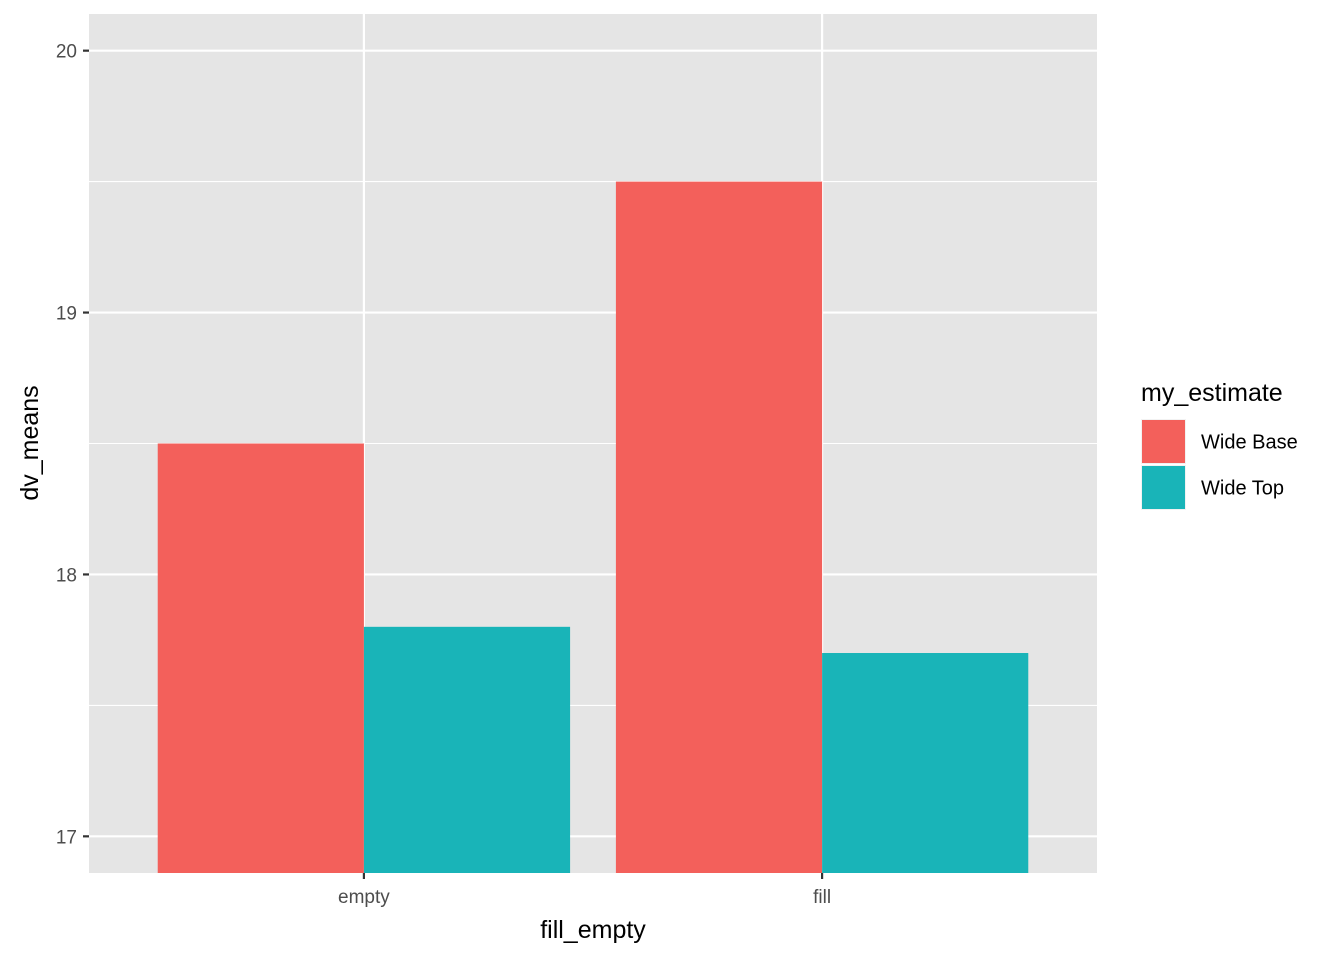 Image resolution: width=1344 pixels, height=960 pixels. I want to click on bar-empty-wide-base, so click(260, 658).